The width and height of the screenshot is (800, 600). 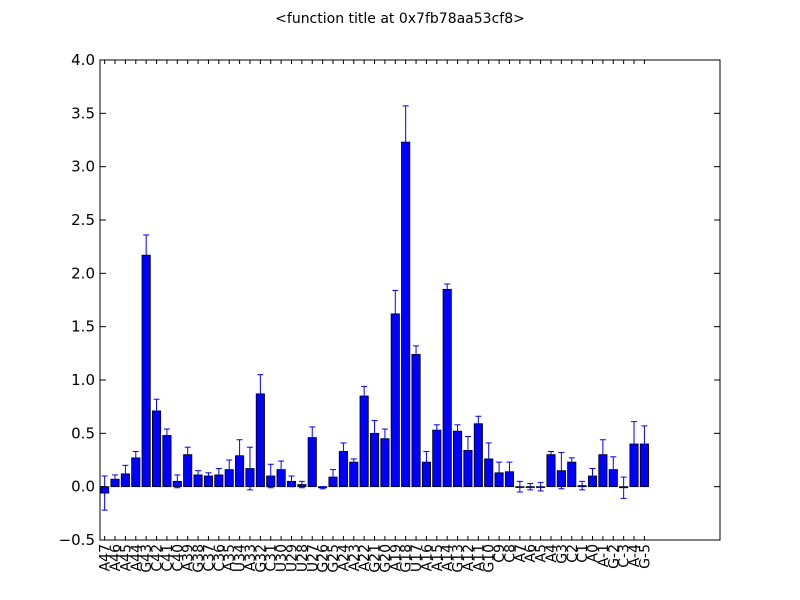 What do you see at coordinates (364, 441) in the screenshot?
I see `bar-A22` at bounding box center [364, 441].